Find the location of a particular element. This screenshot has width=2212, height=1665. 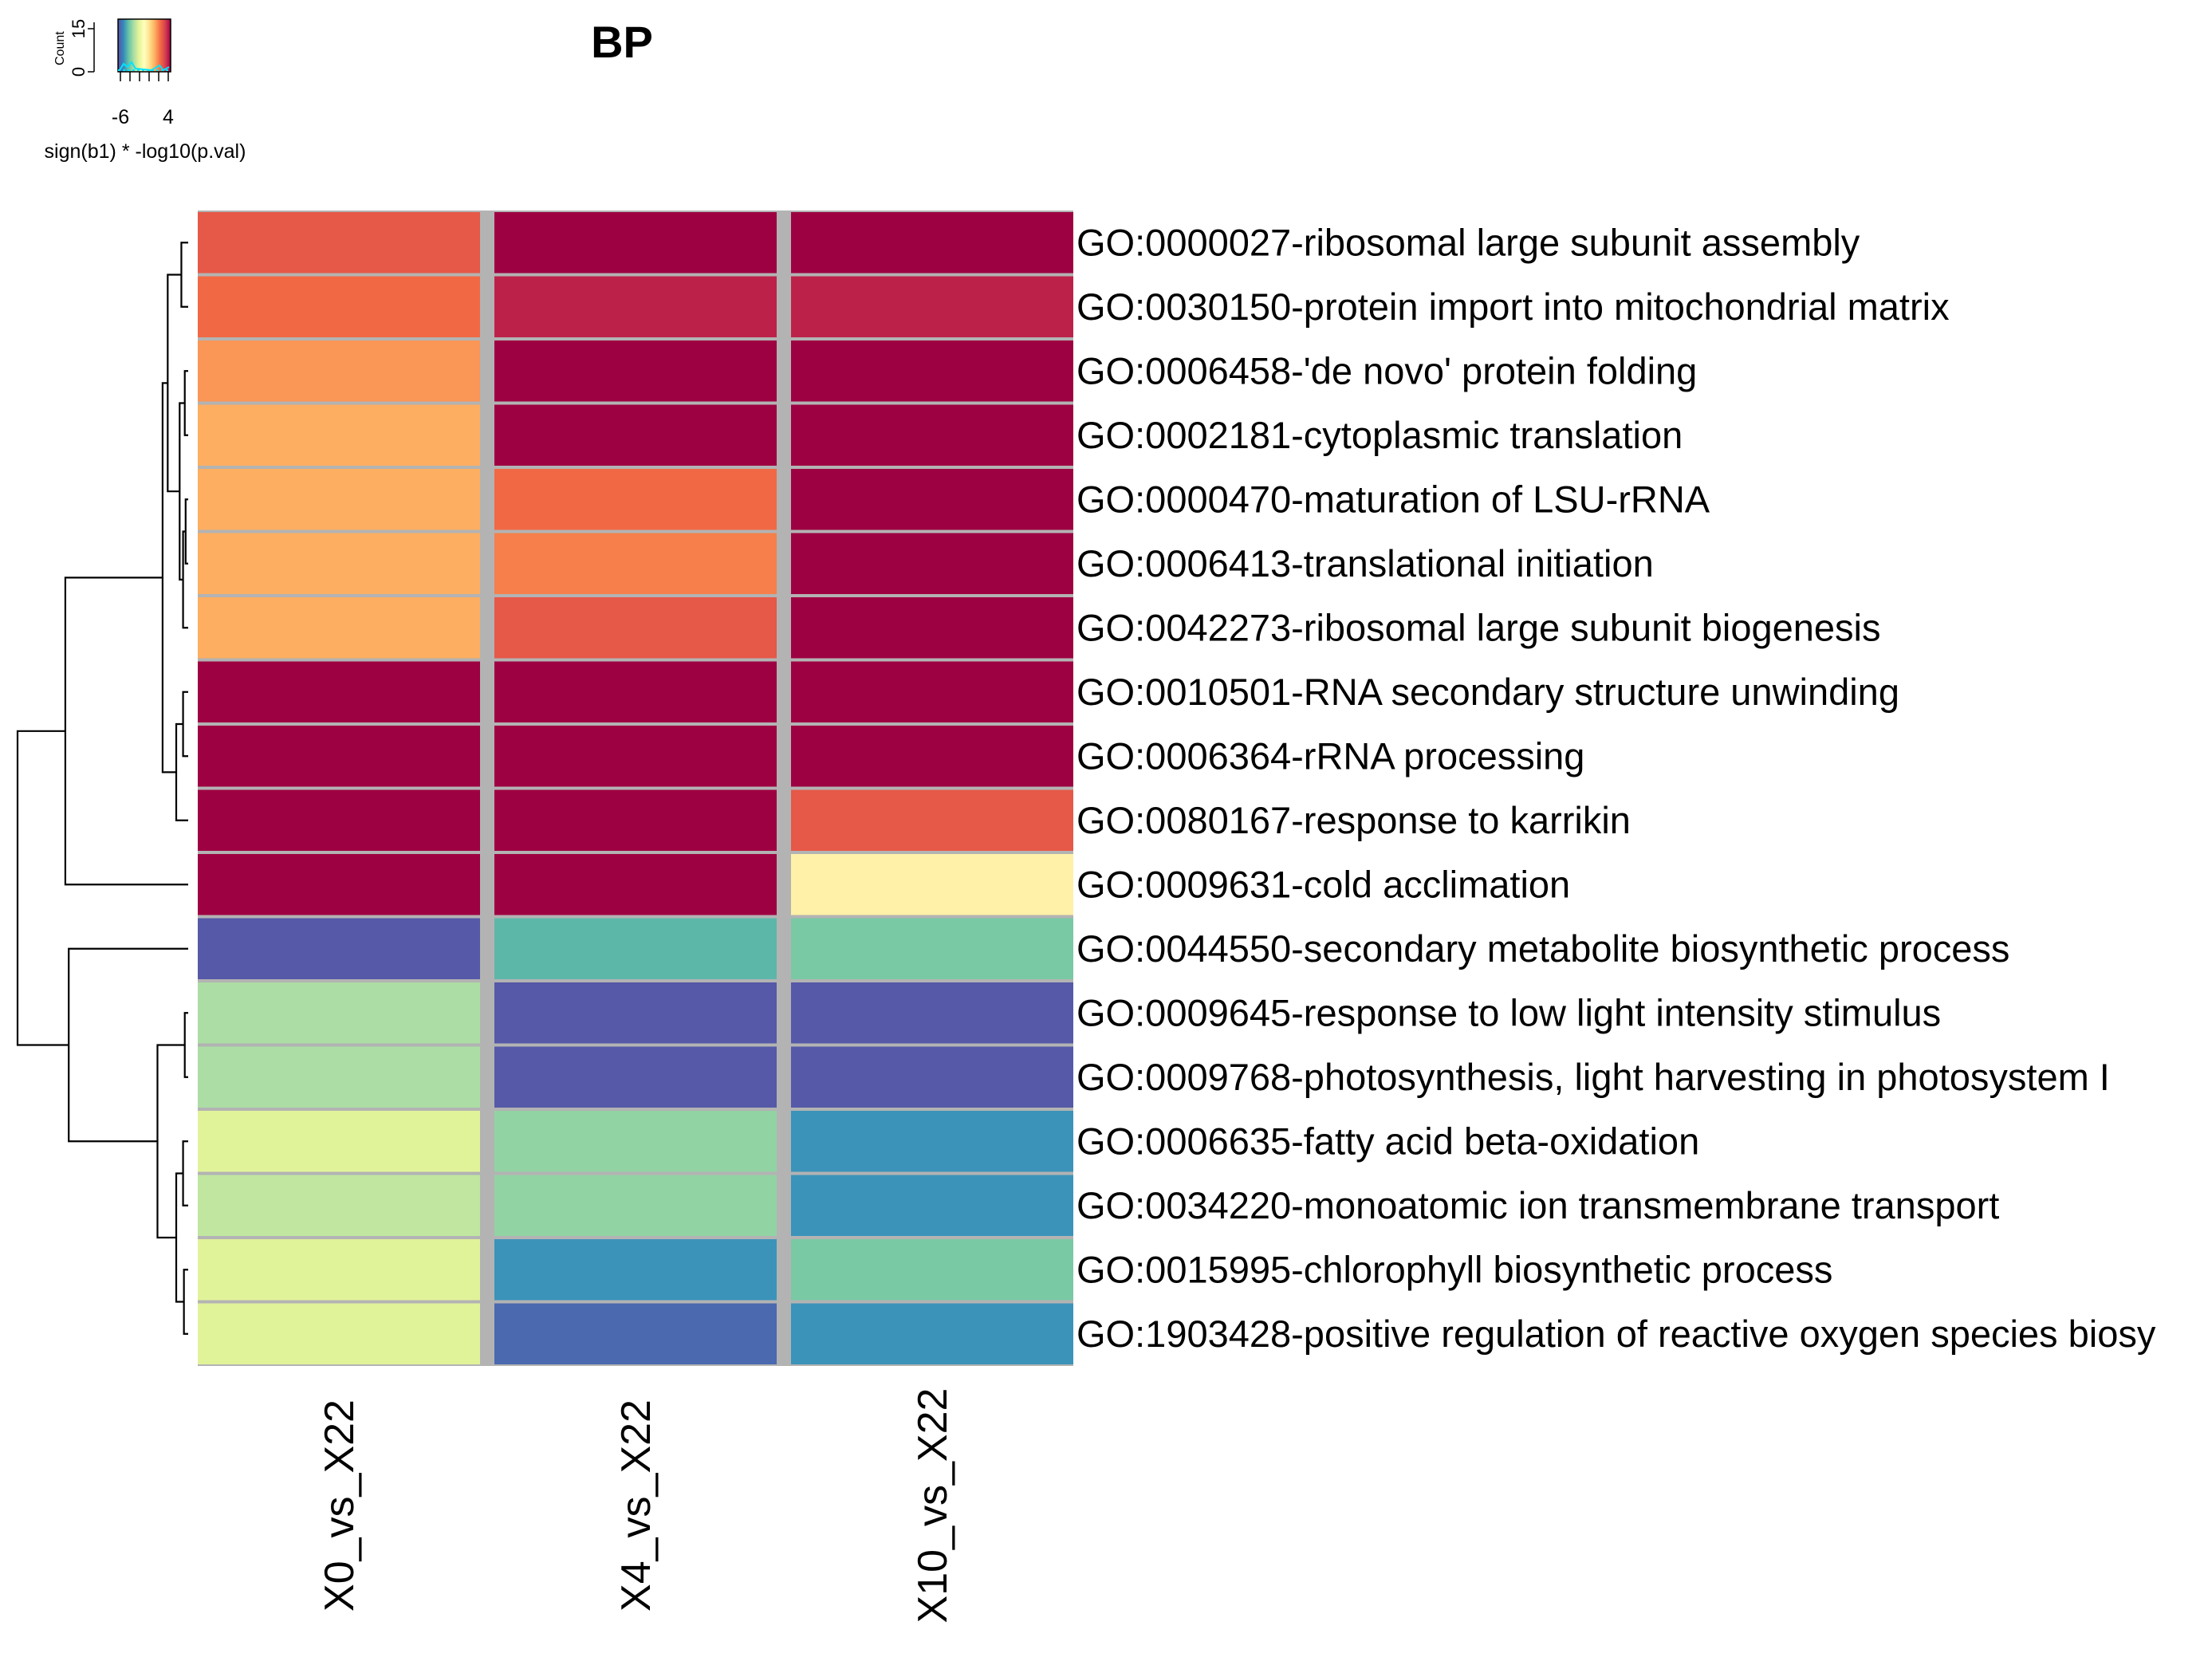

column-label: X4_vs_X22 is located at coordinates (636, 1505).